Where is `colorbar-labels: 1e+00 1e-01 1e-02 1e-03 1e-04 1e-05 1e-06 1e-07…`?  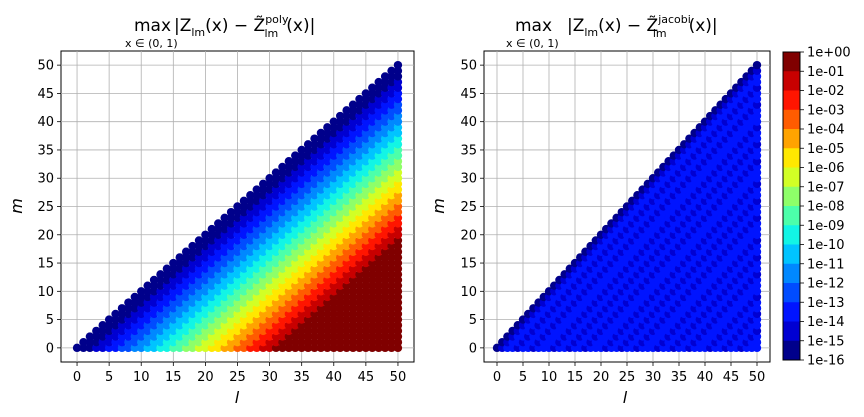 colorbar-labels: 1e+00 1e-01 1e-02 1e-03 1e-04 1e-05 1e-06 1e-07… is located at coordinates (825, 207).